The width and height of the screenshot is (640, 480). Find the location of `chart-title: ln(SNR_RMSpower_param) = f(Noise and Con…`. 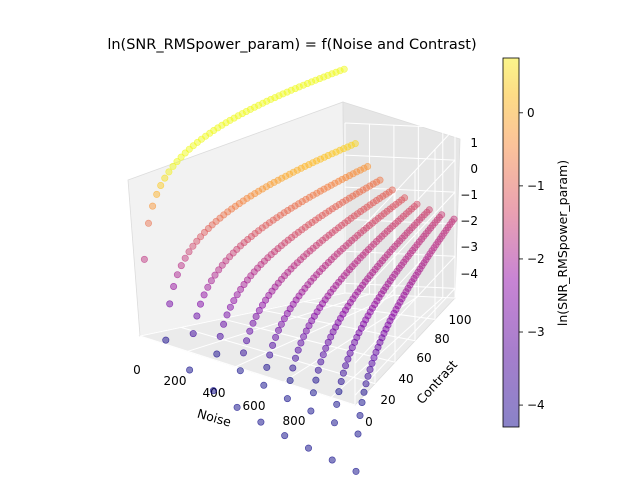

chart-title: ln(SNR_RMSpower_param) = f(Noise and Con… is located at coordinates (291, 45).